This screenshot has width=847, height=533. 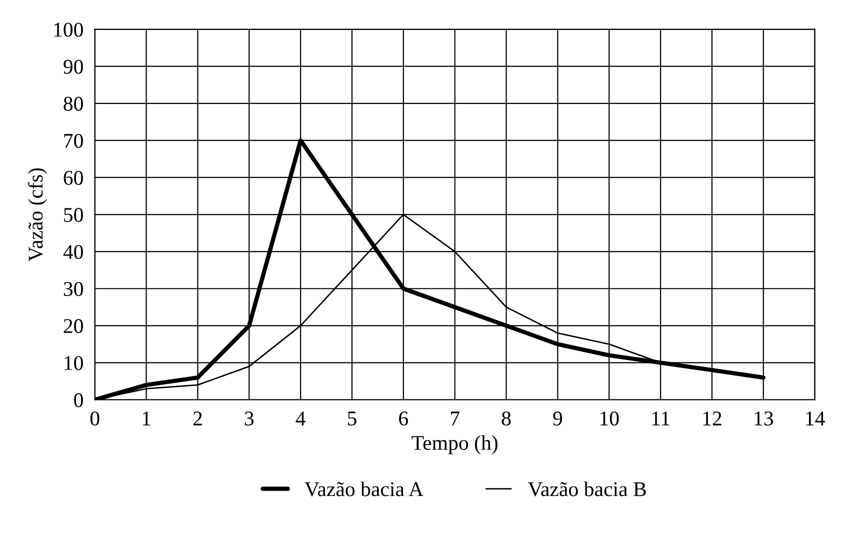 What do you see at coordinates (455, 444) in the screenshot?
I see `x-axis-title: Tempo (h)` at bounding box center [455, 444].